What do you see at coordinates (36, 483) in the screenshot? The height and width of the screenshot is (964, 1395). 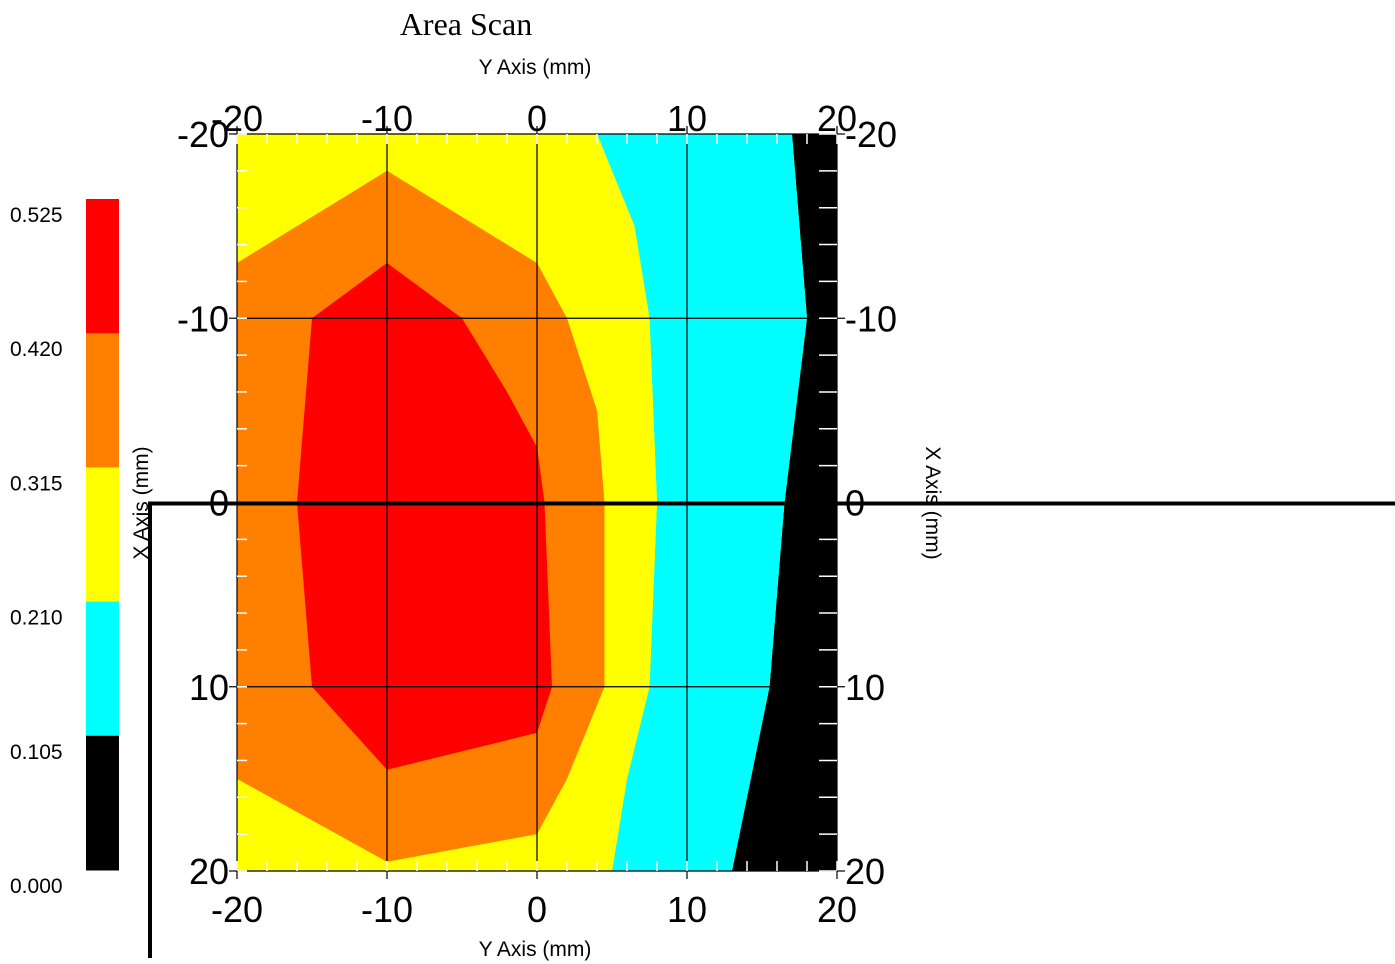 I see `legend-level-label: 0.315` at bounding box center [36, 483].